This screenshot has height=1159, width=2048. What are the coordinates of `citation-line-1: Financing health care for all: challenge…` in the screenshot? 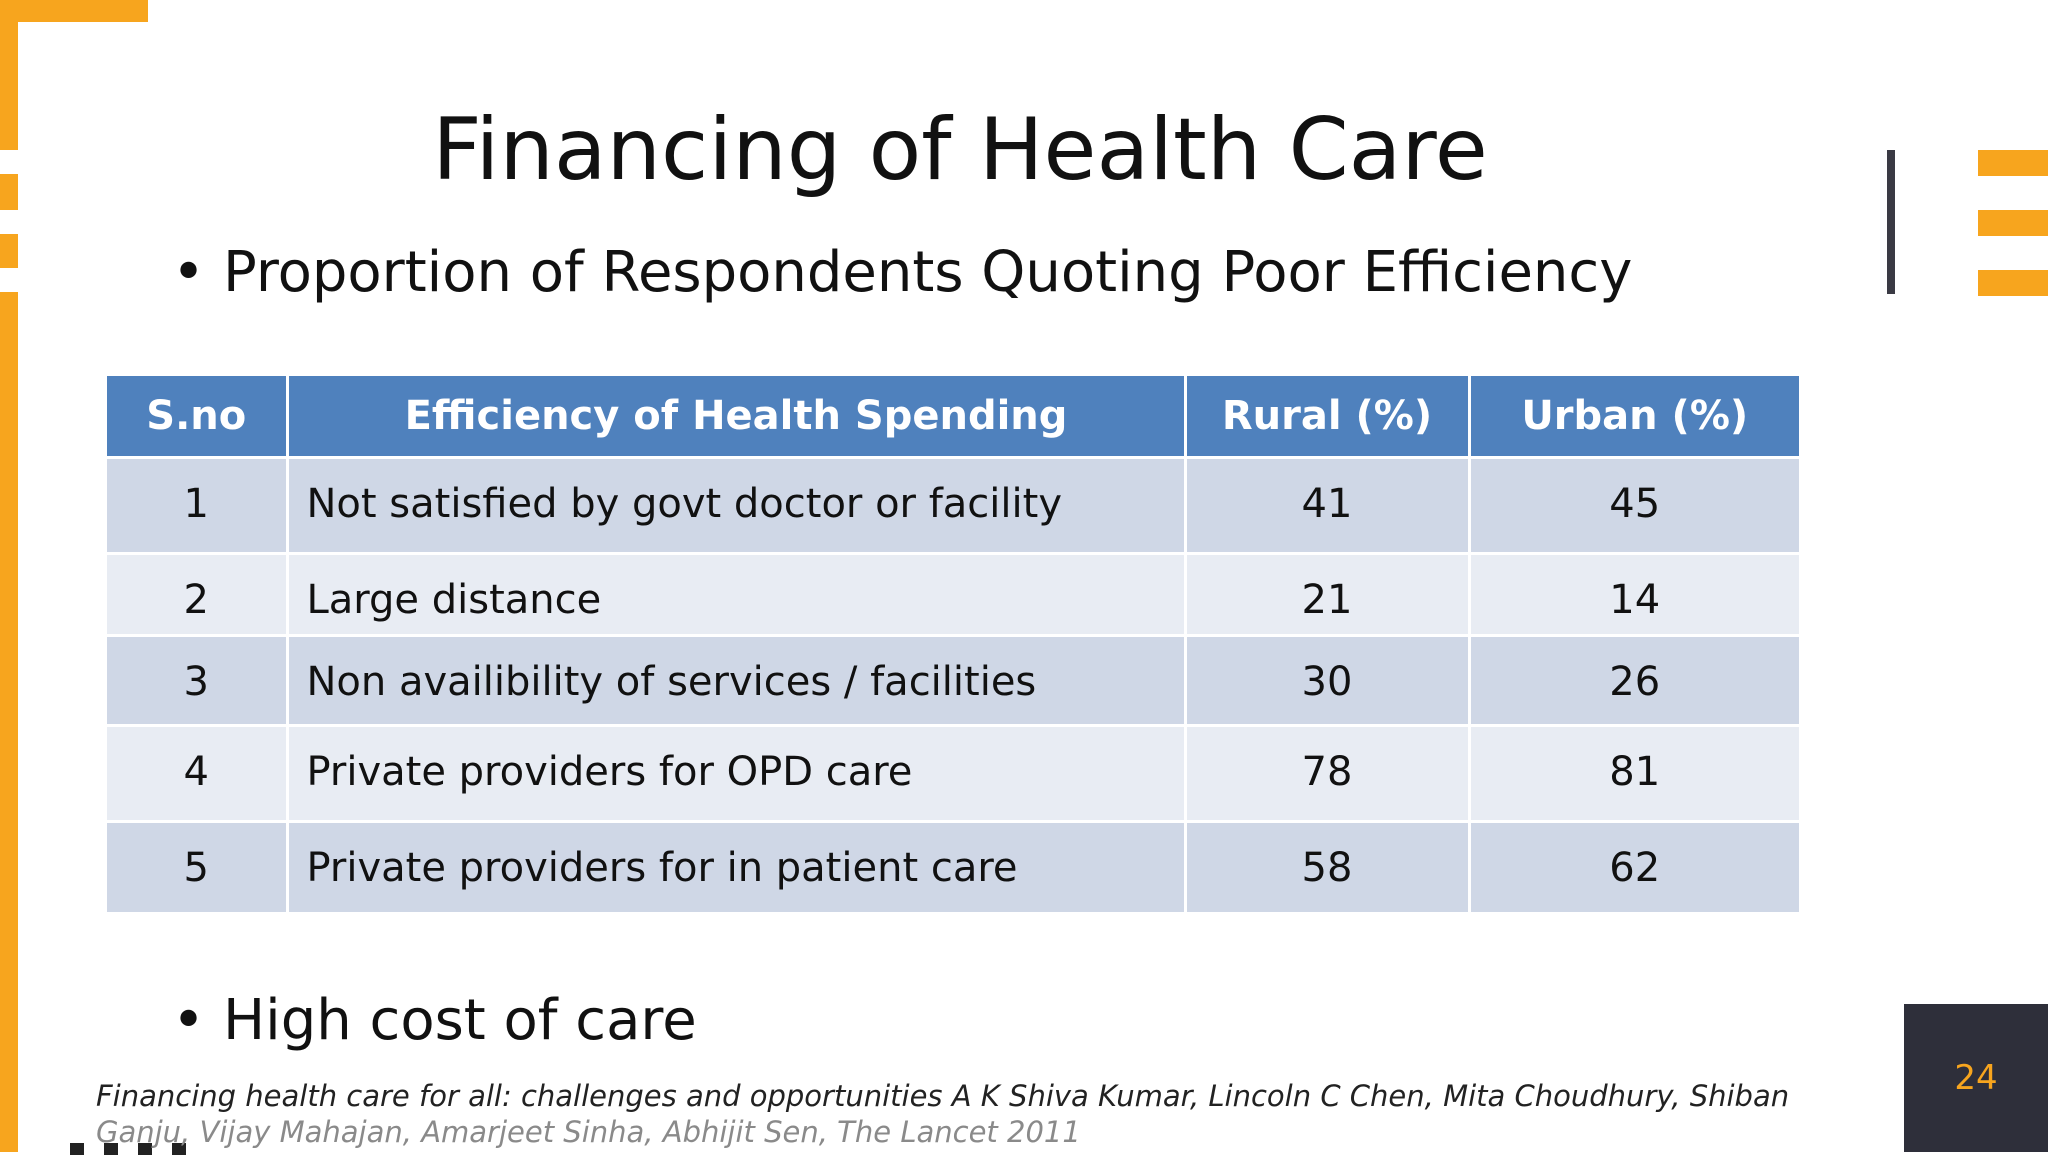 It's located at (943, 1096).